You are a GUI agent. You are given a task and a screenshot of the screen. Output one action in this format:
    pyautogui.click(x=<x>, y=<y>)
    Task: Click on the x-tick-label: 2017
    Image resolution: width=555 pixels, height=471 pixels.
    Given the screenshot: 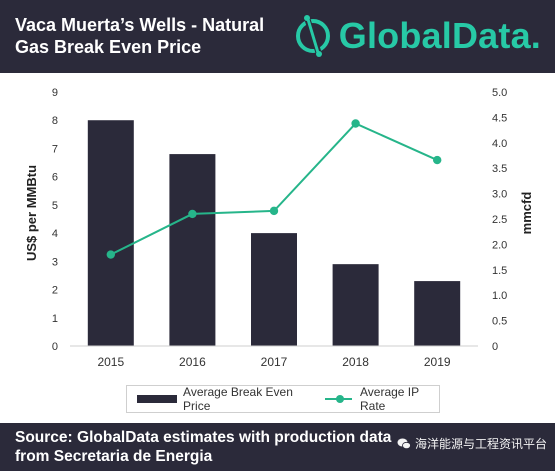 What is the action you would take?
    pyautogui.click(x=274, y=362)
    